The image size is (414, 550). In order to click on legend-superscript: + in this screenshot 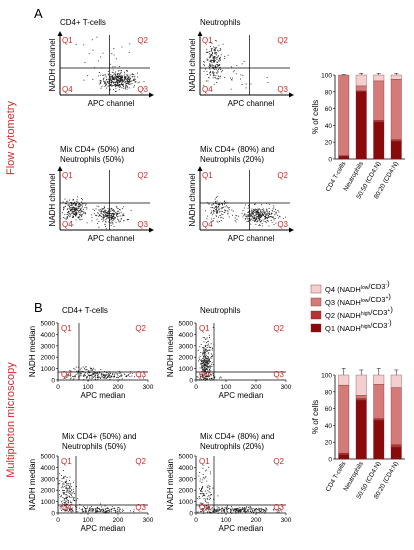, I will do `click(386, 298)`.